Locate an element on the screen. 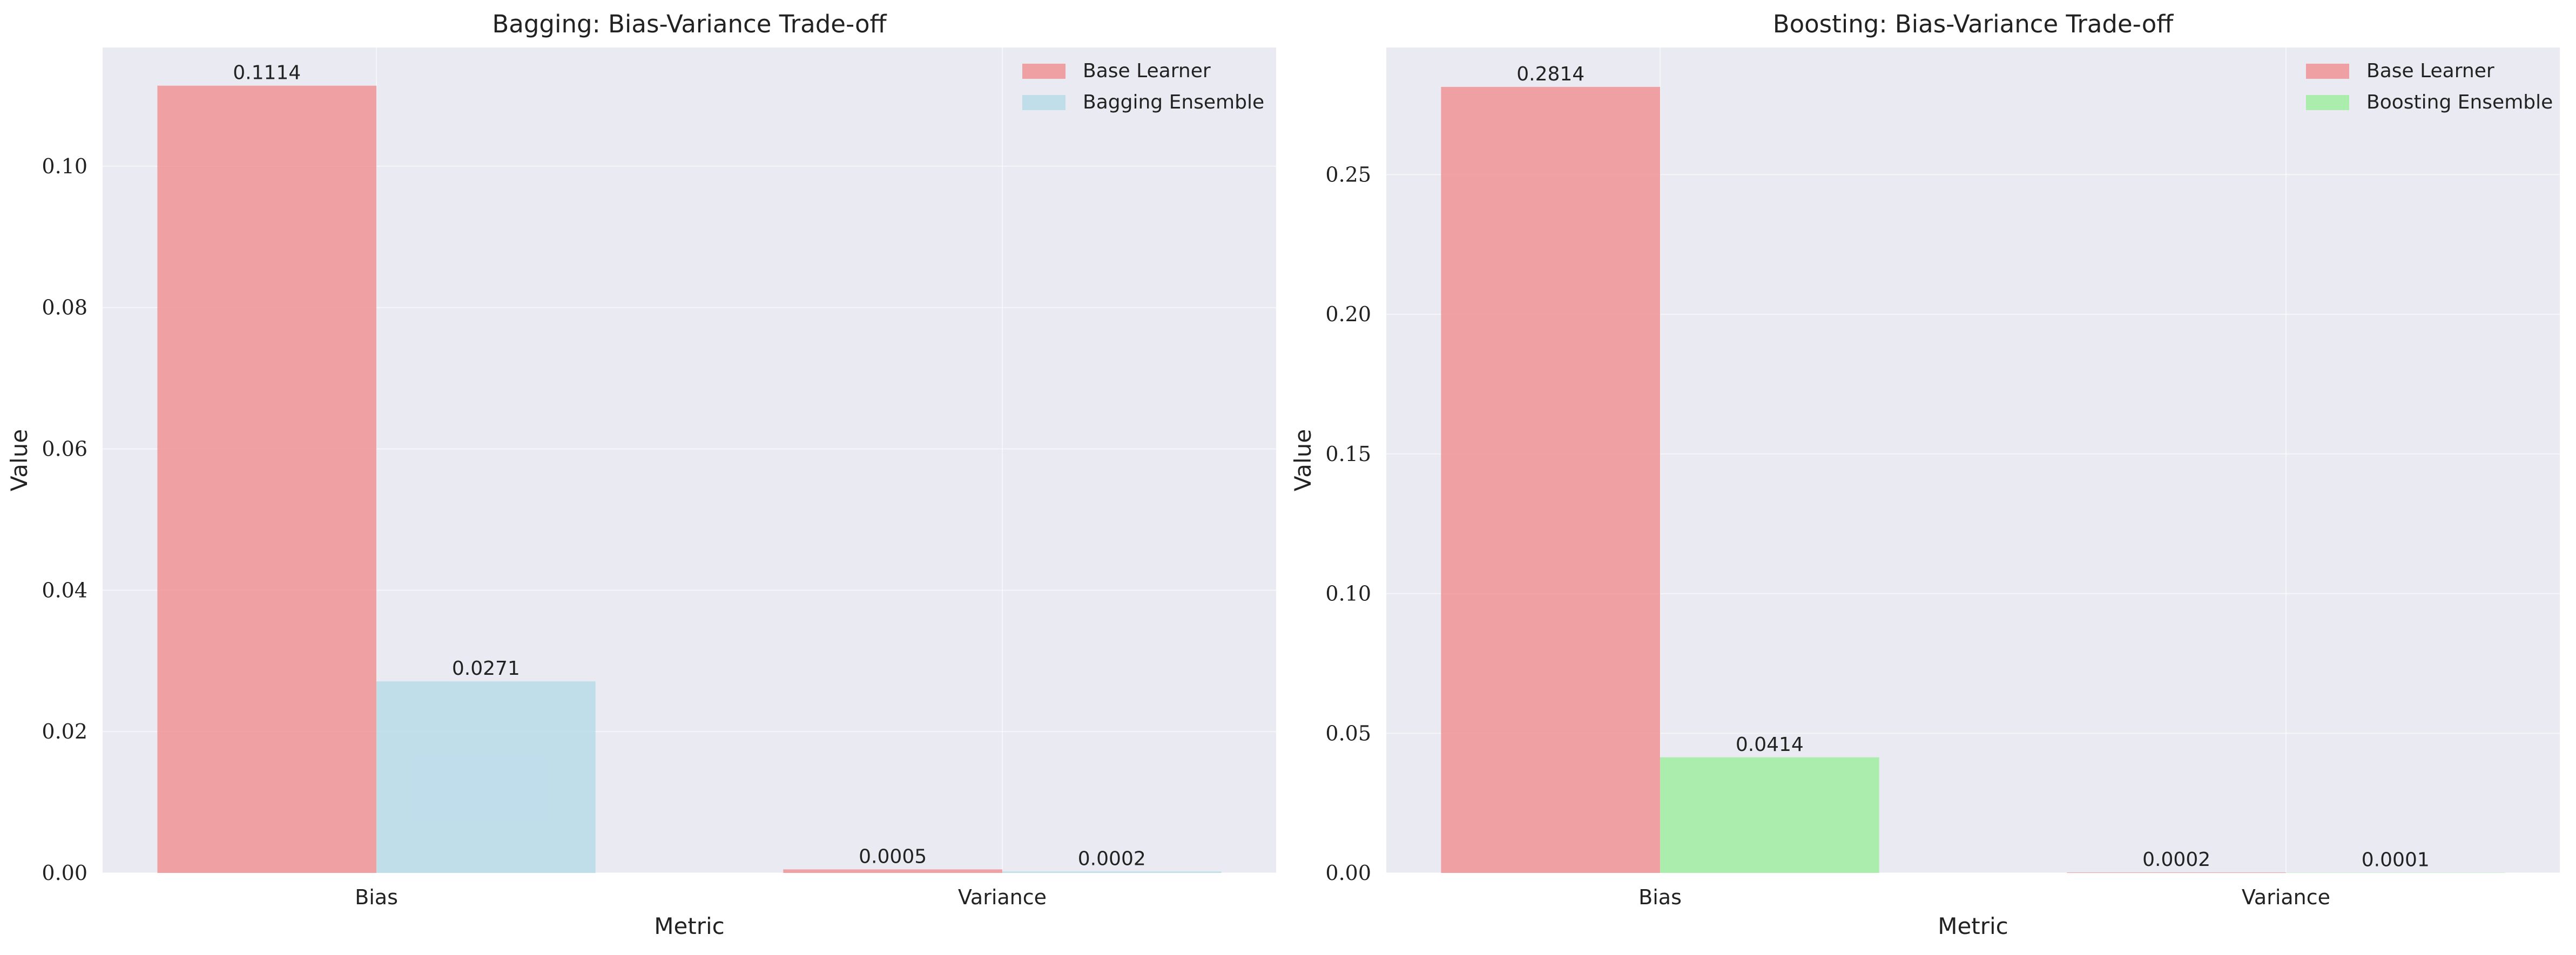  bar-value-label: 0.1114 is located at coordinates (267, 73).